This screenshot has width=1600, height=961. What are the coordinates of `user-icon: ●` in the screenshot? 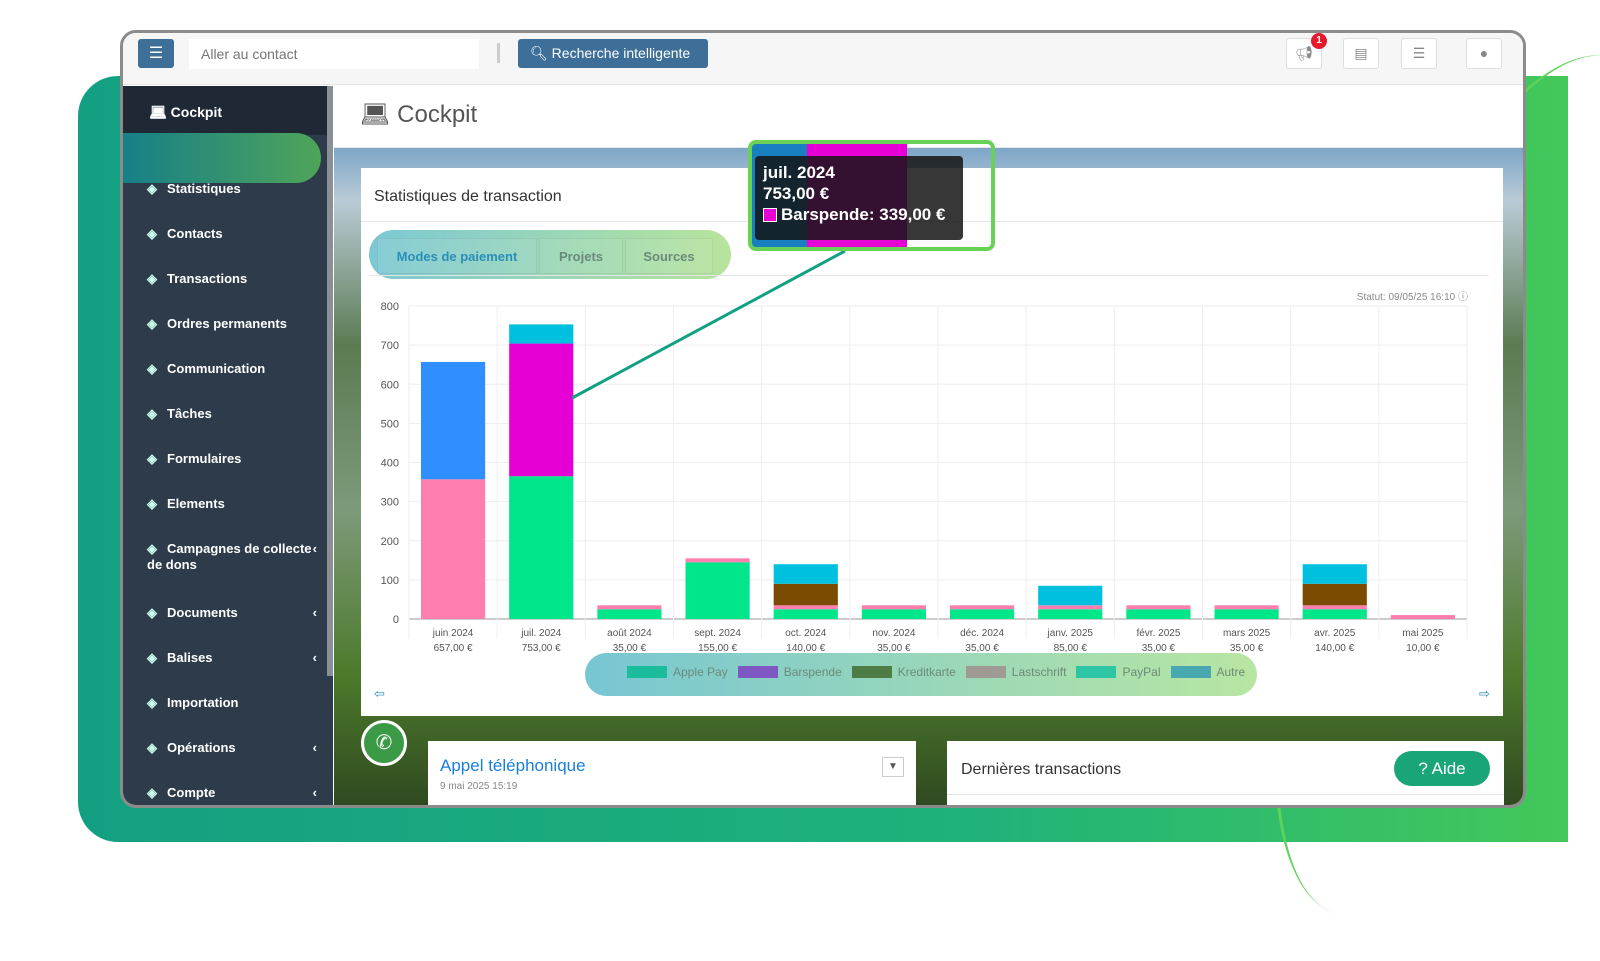 It's located at (1484, 53).